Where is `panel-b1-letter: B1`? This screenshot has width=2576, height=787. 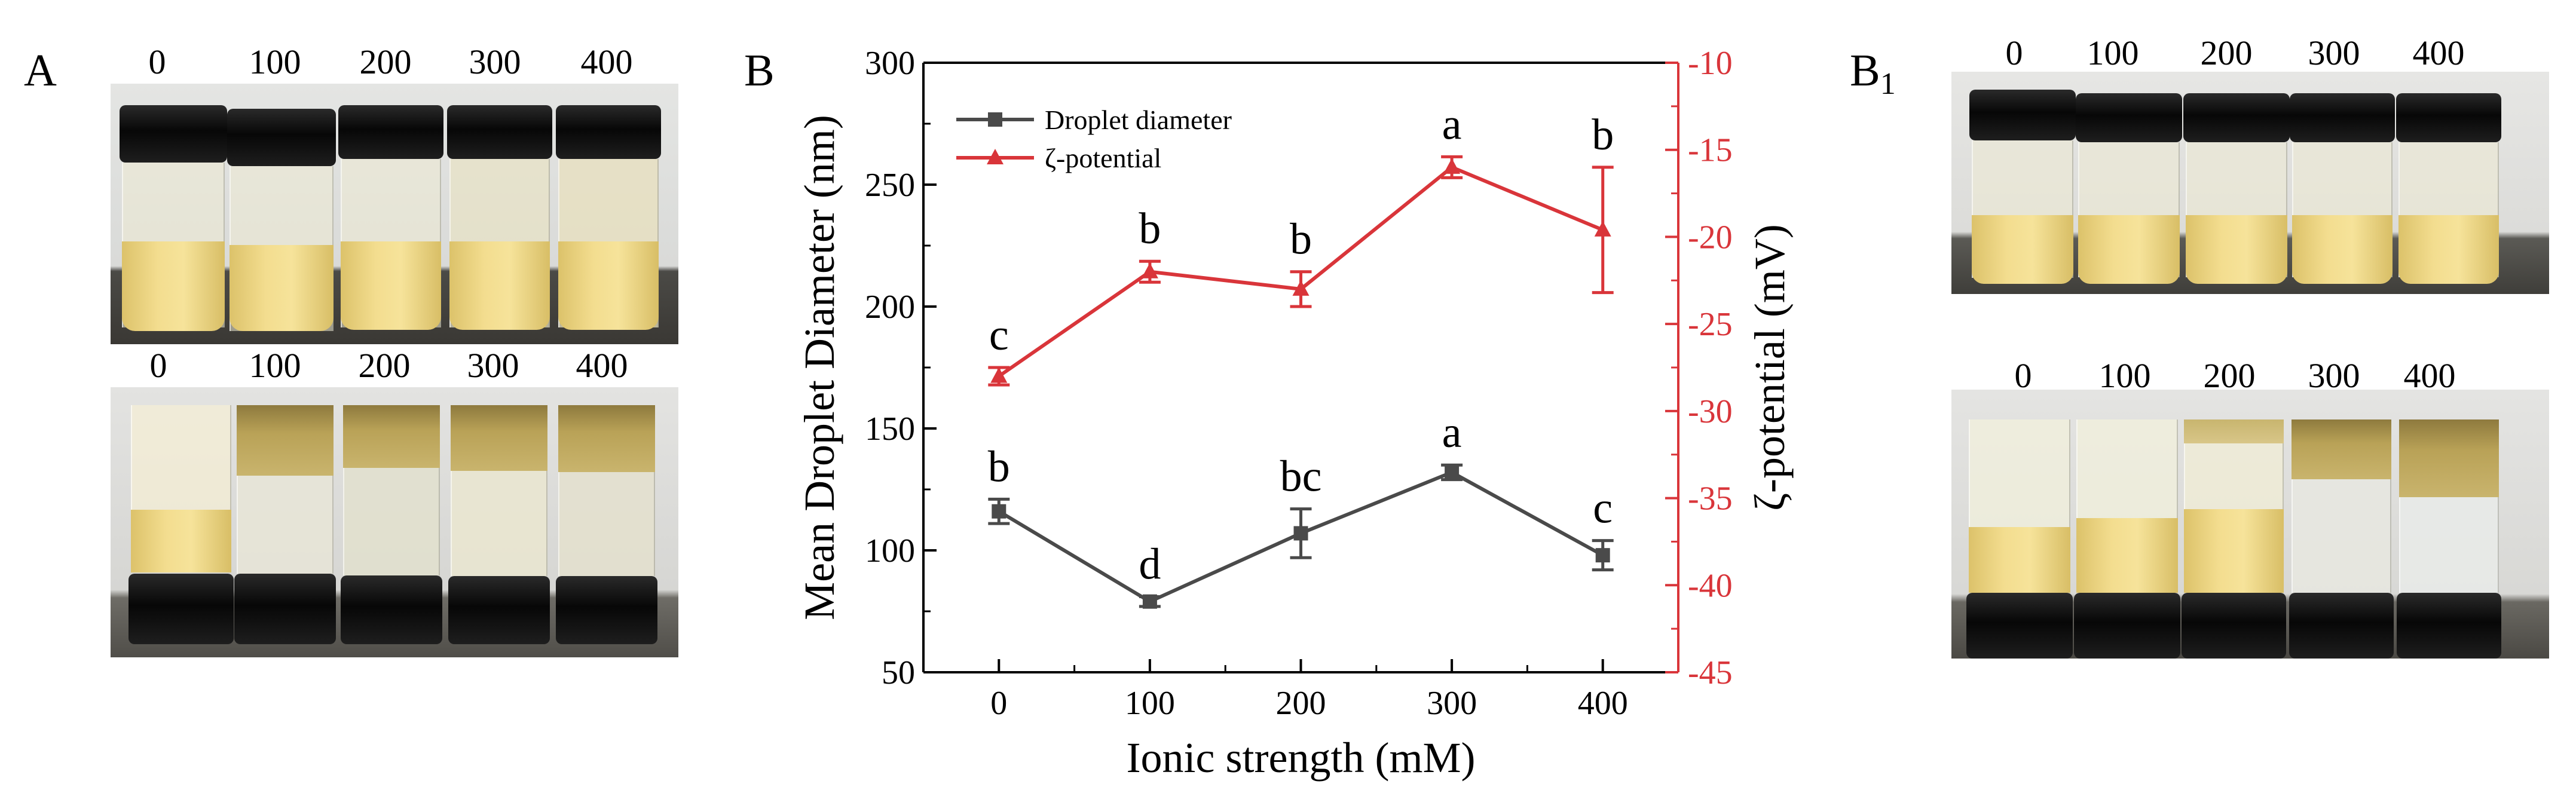
panel-b1-letter: B1 is located at coordinates (1873, 74).